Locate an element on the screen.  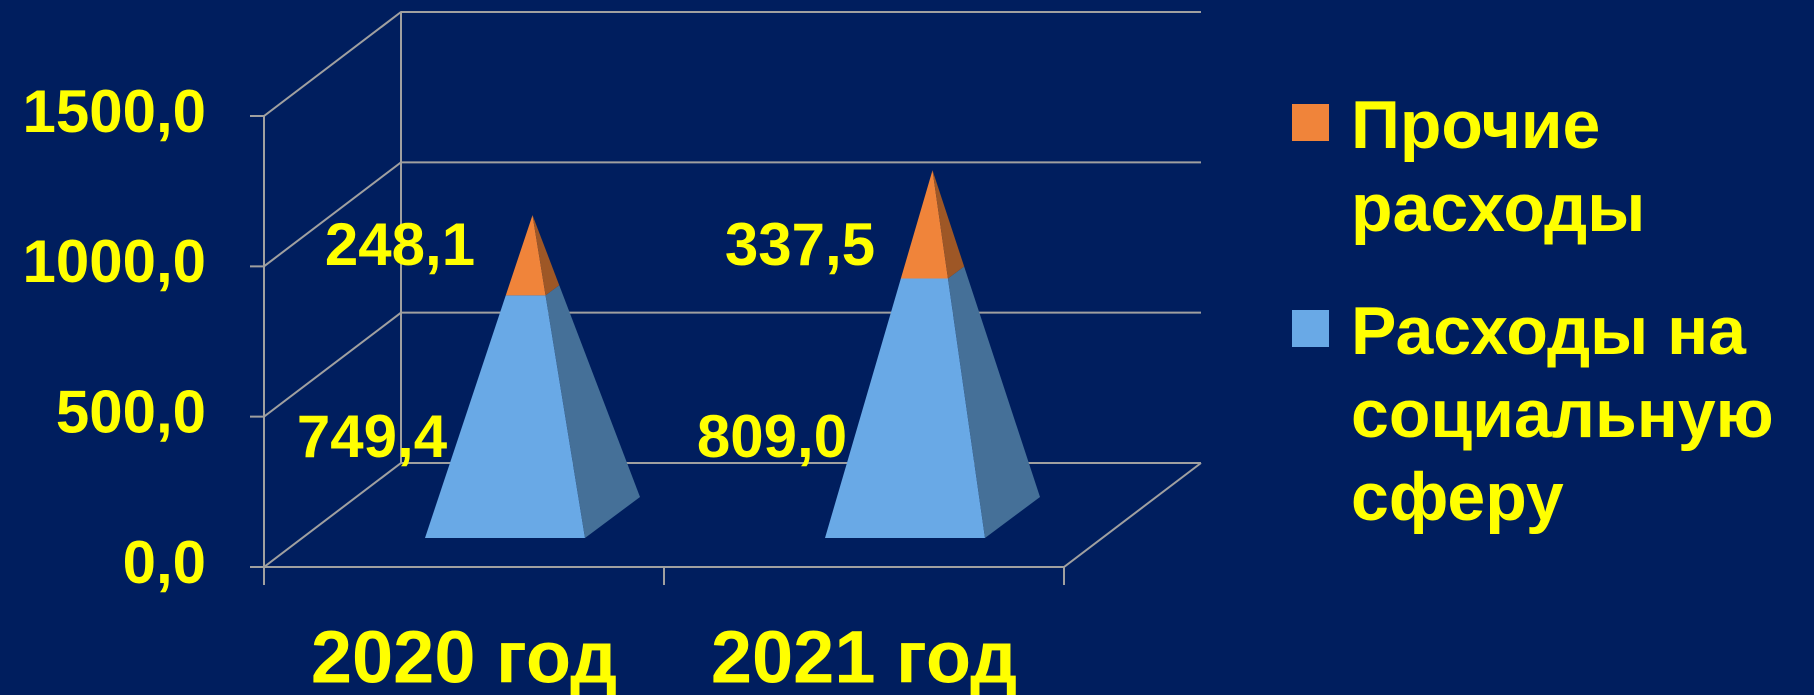
x-tick-label: 2020 год is located at coordinates (464, 655).